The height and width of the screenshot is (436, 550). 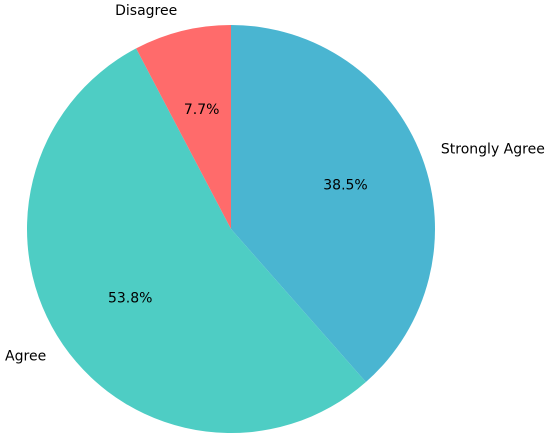 What do you see at coordinates (25, 356) in the screenshot?
I see `slice-label: Agree` at bounding box center [25, 356].